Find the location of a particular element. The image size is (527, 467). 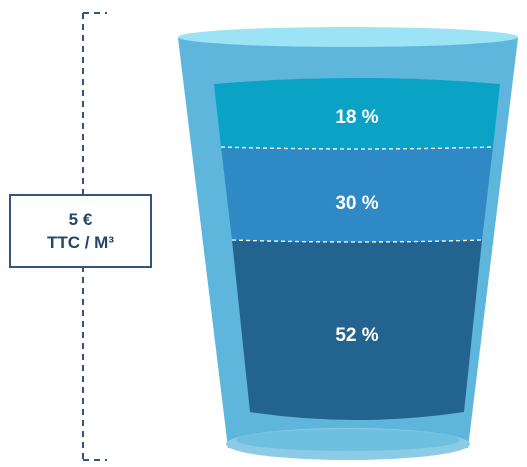

segment-middle is located at coordinates (357, 194).